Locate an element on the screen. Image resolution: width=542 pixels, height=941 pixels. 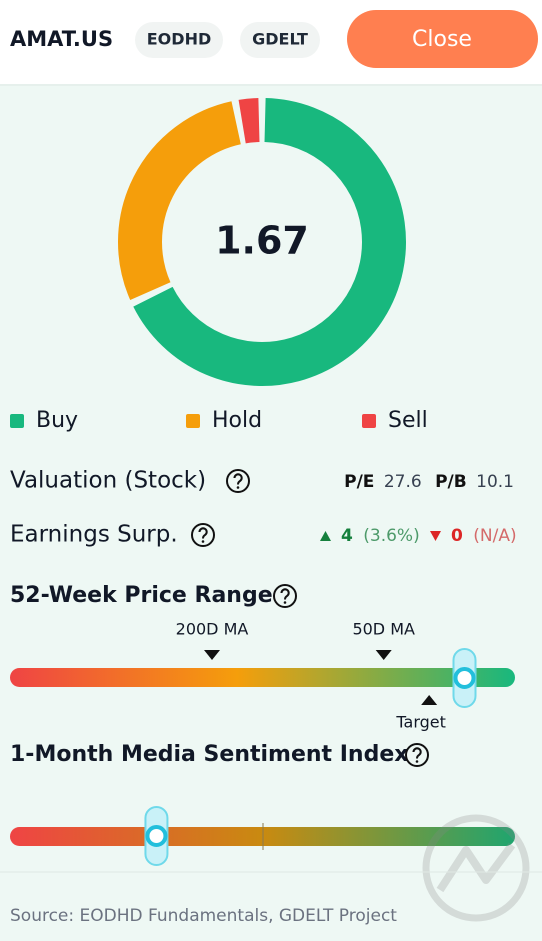
legend-label: Hold is located at coordinates (237, 420).